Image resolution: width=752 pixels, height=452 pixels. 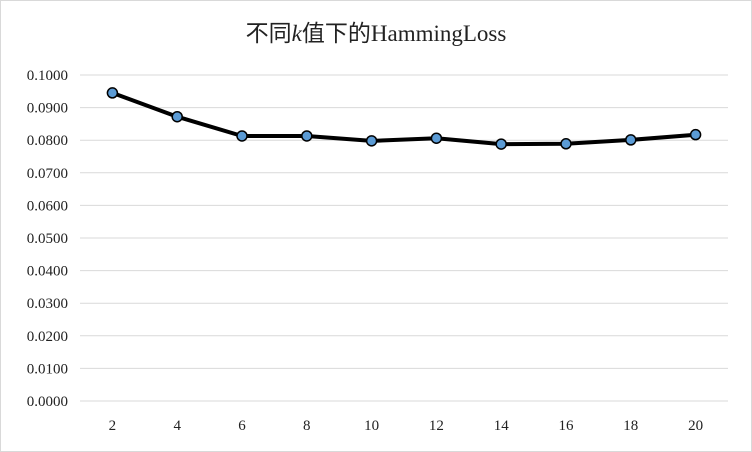 What do you see at coordinates (47, 174) in the screenshot?
I see `y-tick-label: 0.0700` at bounding box center [47, 174].